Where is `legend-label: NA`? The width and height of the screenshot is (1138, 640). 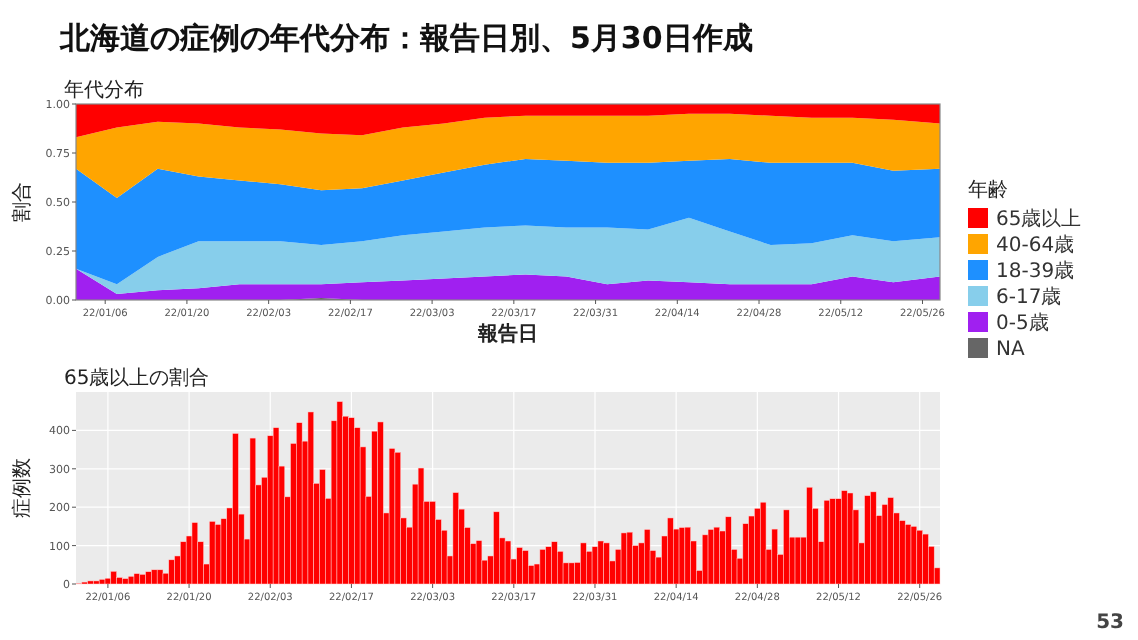 legend-label: NA is located at coordinates (1010, 350).